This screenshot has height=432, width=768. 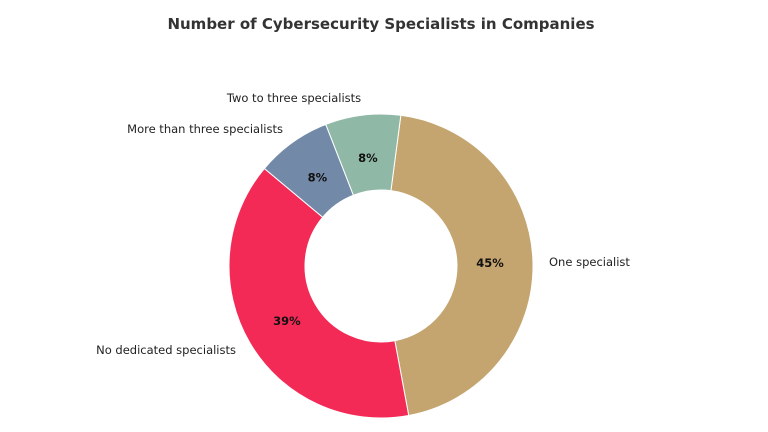 What do you see at coordinates (166, 350) in the screenshot?
I see `slice-label-no-dedicated-specialists: No dedicated specialists` at bounding box center [166, 350].